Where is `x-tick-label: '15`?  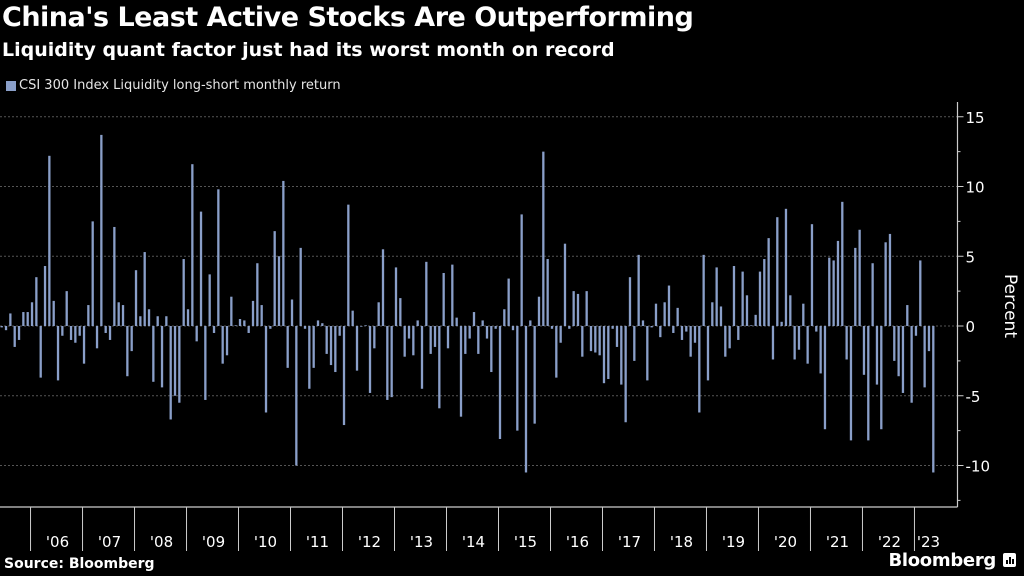
x-tick-label: '15 is located at coordinates (525, 542).